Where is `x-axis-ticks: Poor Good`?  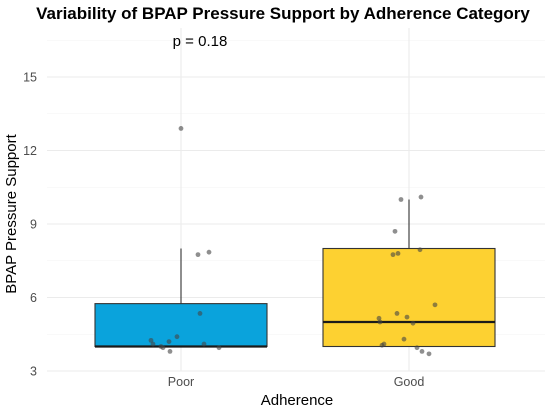 x-axis-ticks: Poor Good is located at coordinates (296, 382).